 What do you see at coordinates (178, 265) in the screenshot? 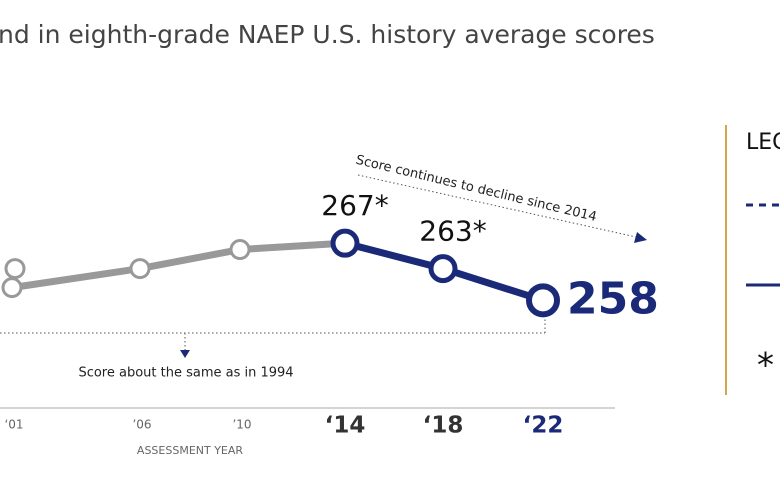
I see `line` at bounding box center [178, 265].